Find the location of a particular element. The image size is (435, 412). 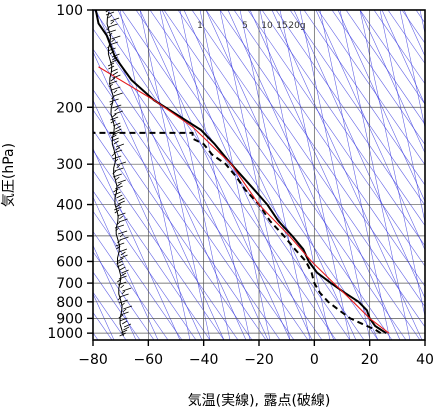

y-tick-label: 800 is located at coordinates (69, 303).